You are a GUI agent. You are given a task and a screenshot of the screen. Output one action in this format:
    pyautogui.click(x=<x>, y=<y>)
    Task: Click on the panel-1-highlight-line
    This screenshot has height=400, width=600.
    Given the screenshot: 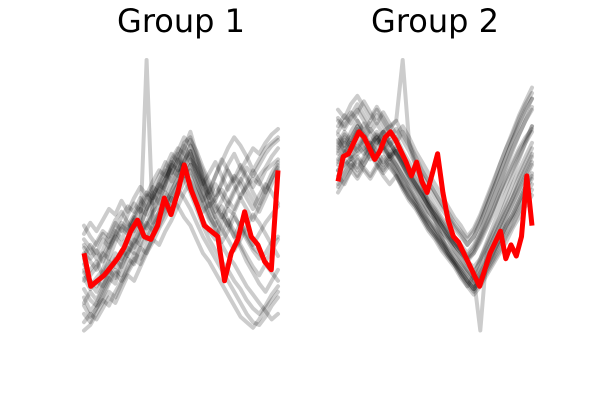 What is the action you would take?
    pyautogui.click(x=181, y=225)
    